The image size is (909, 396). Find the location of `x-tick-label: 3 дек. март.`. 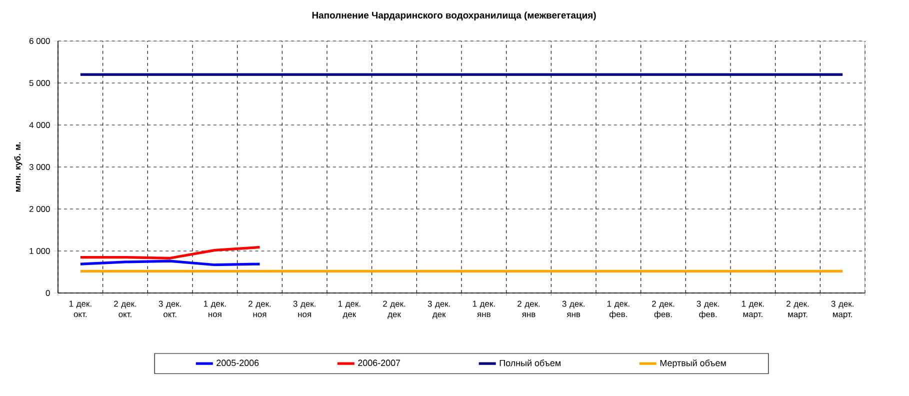

x-tick-label: 3 дек. март. is located at coordinates (842, 309).